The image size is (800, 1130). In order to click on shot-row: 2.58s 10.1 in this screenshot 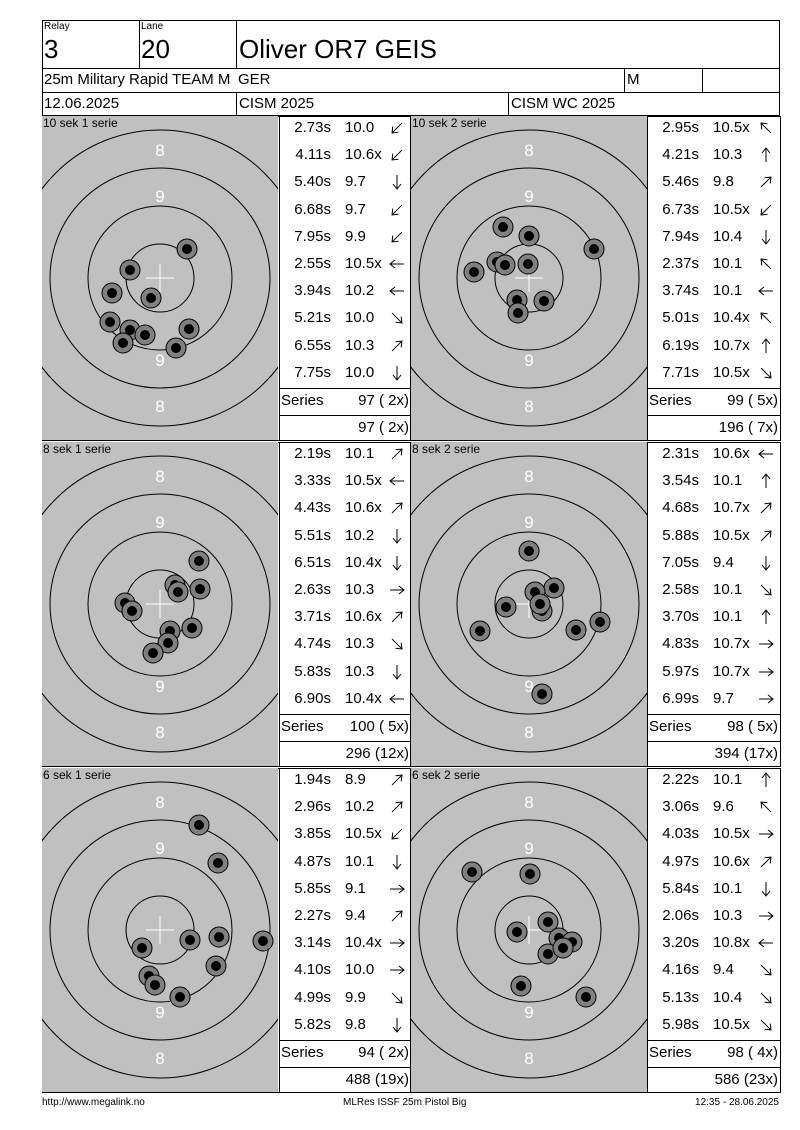, I will do `click(713, 590)`.